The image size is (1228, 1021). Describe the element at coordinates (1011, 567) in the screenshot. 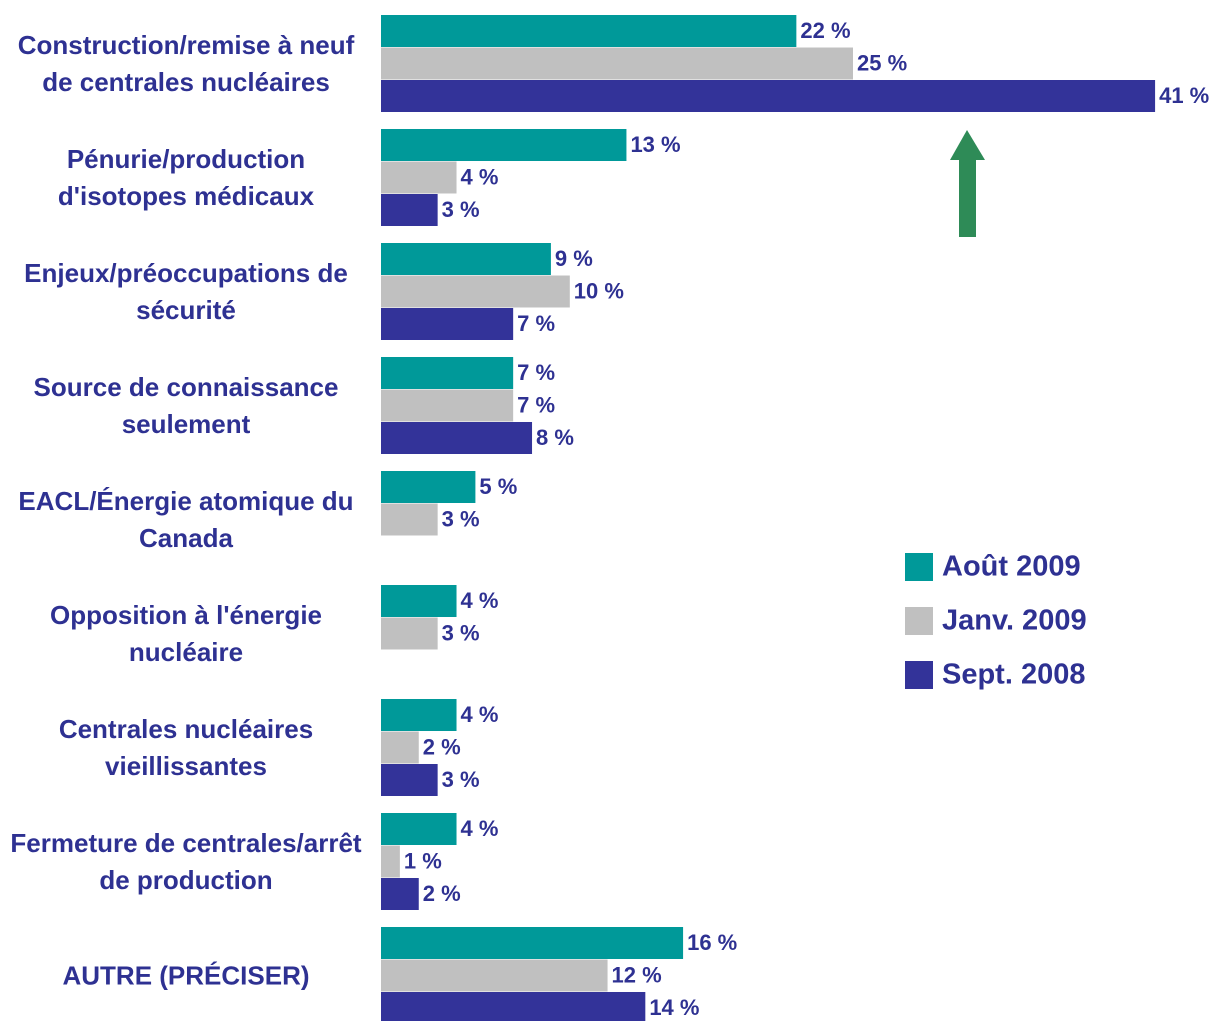

I see `legend-label: Août 2009` at that location.